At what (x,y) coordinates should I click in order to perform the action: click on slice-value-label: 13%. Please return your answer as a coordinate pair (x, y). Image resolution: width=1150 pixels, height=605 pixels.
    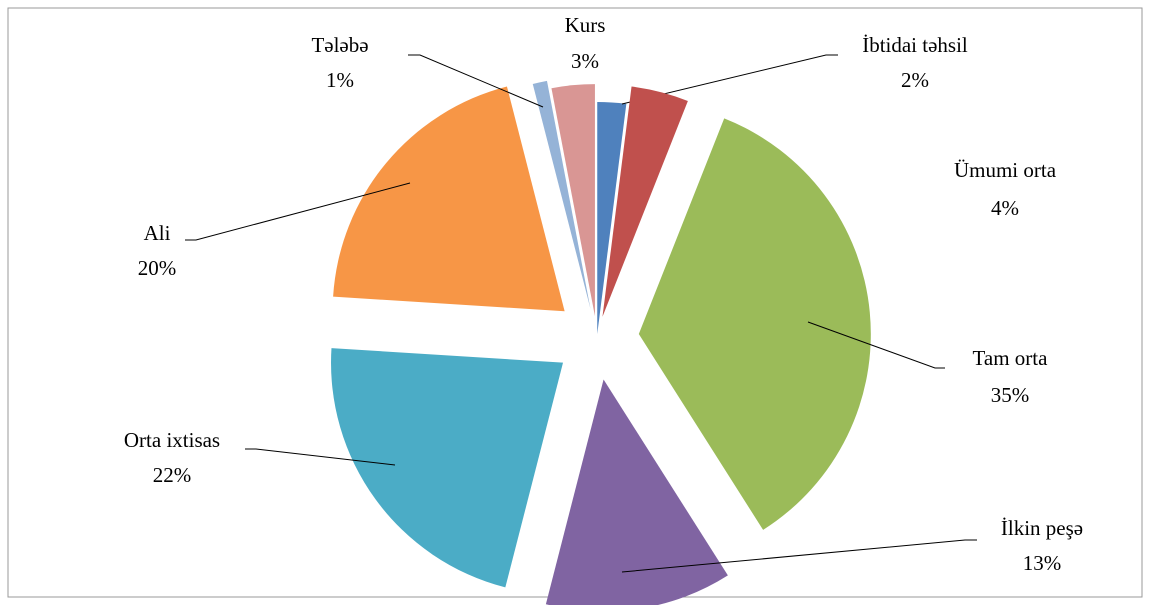
    Looking at the image, I should click on (1042, 563).